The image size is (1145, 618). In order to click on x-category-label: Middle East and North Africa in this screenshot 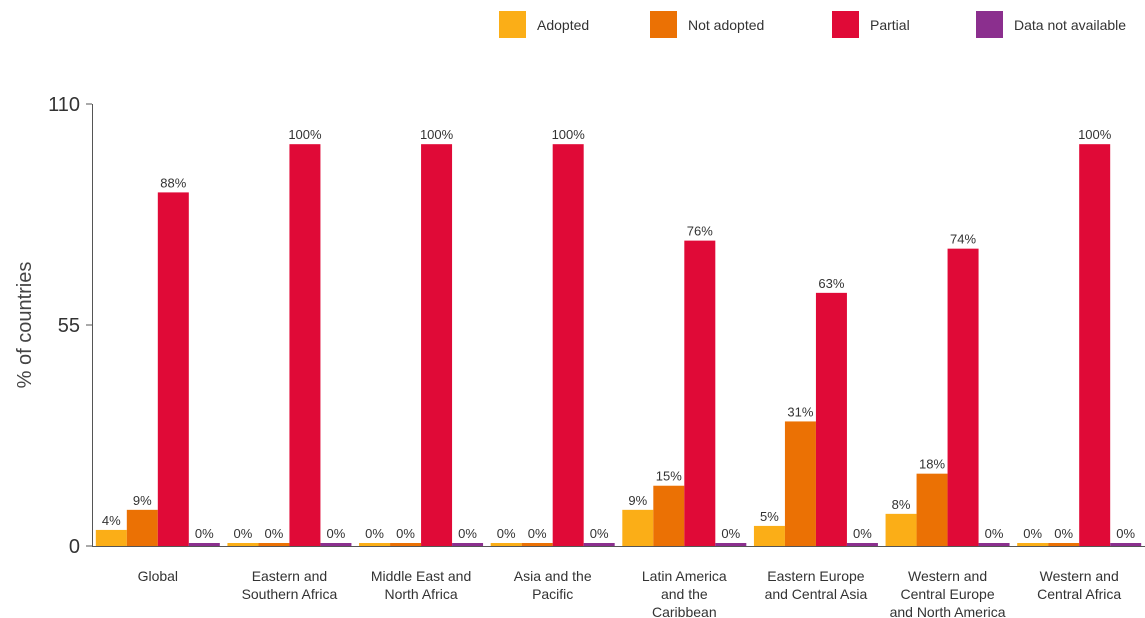, I will do `click(421, 585)`.